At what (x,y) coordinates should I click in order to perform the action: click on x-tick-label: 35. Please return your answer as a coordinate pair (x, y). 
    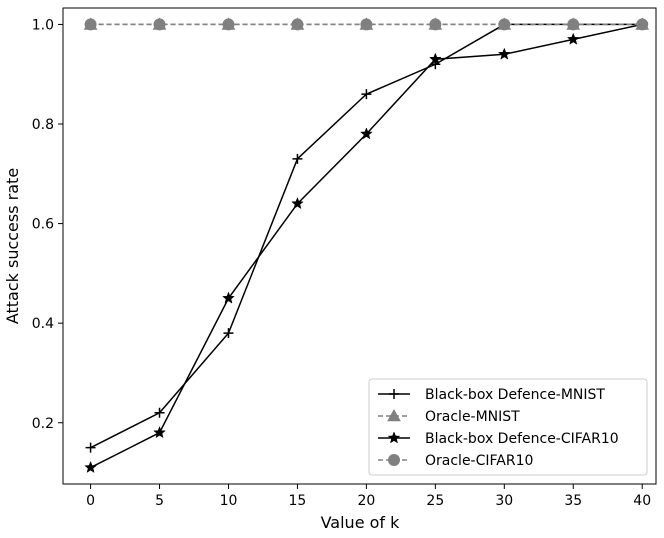
    Looking at the image, I should click on (573, 501).